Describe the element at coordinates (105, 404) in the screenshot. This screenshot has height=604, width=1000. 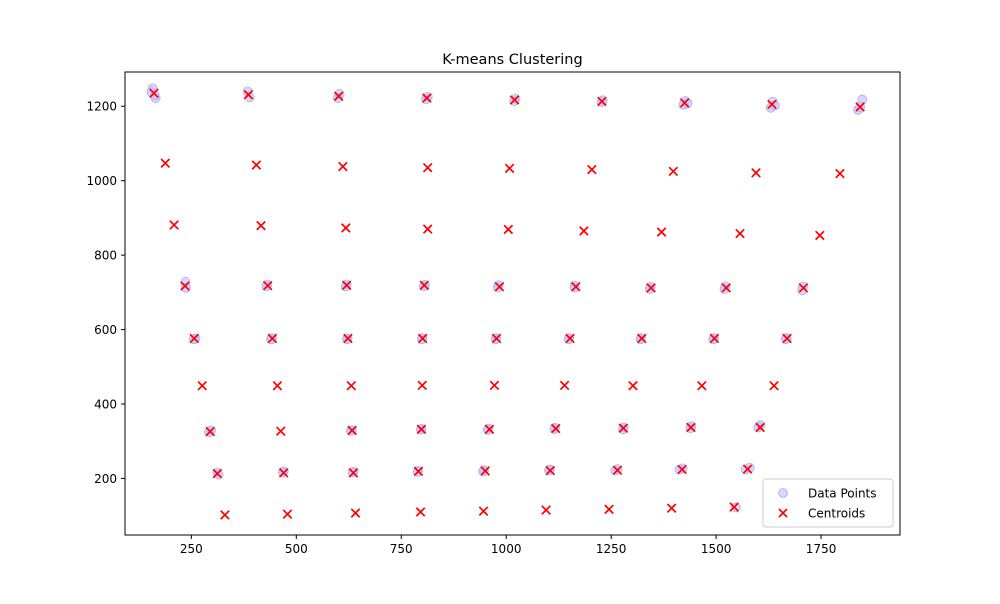
I see `y-tick-label: 400` at that location.